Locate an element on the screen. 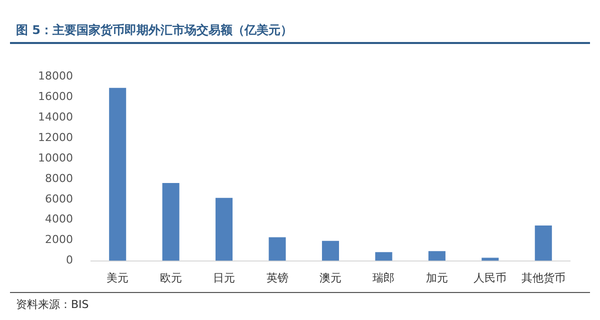 Image resolution: width=600 pixels, height=320 pixels. y-tick-label: 6000 is located at coordinates (58, 199).